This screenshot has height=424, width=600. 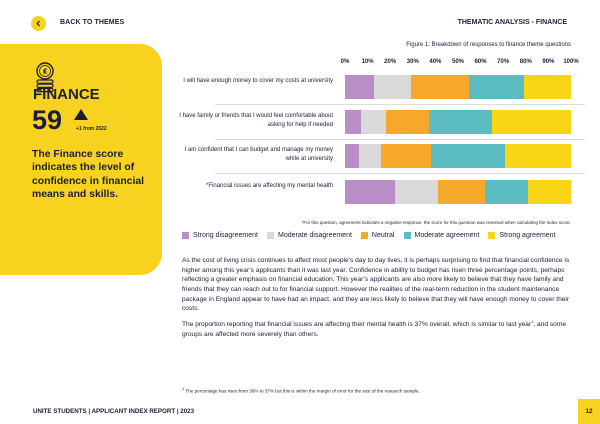 I want to click on legend-item: Moderate disagreement, so click(x=309, y=235).